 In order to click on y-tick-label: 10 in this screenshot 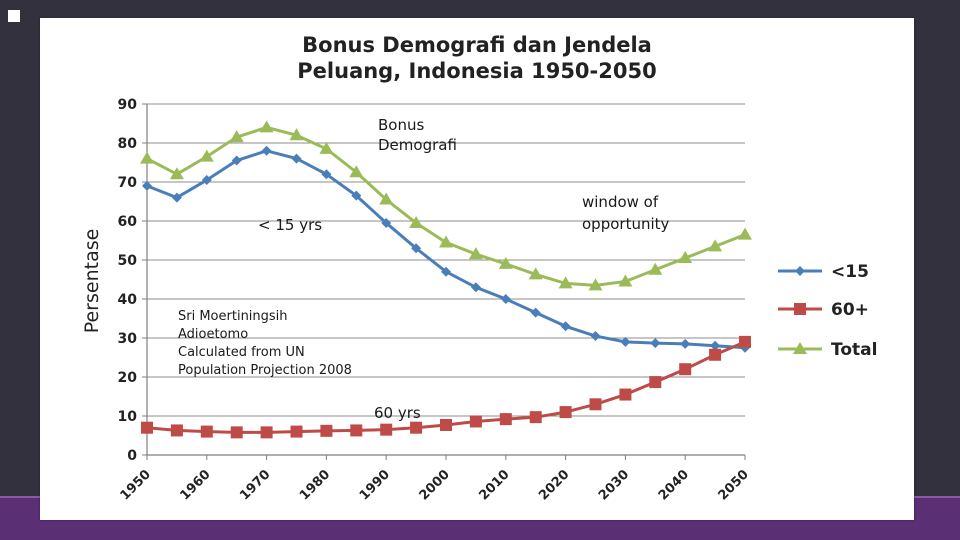, I will do `click(128, 417)`.